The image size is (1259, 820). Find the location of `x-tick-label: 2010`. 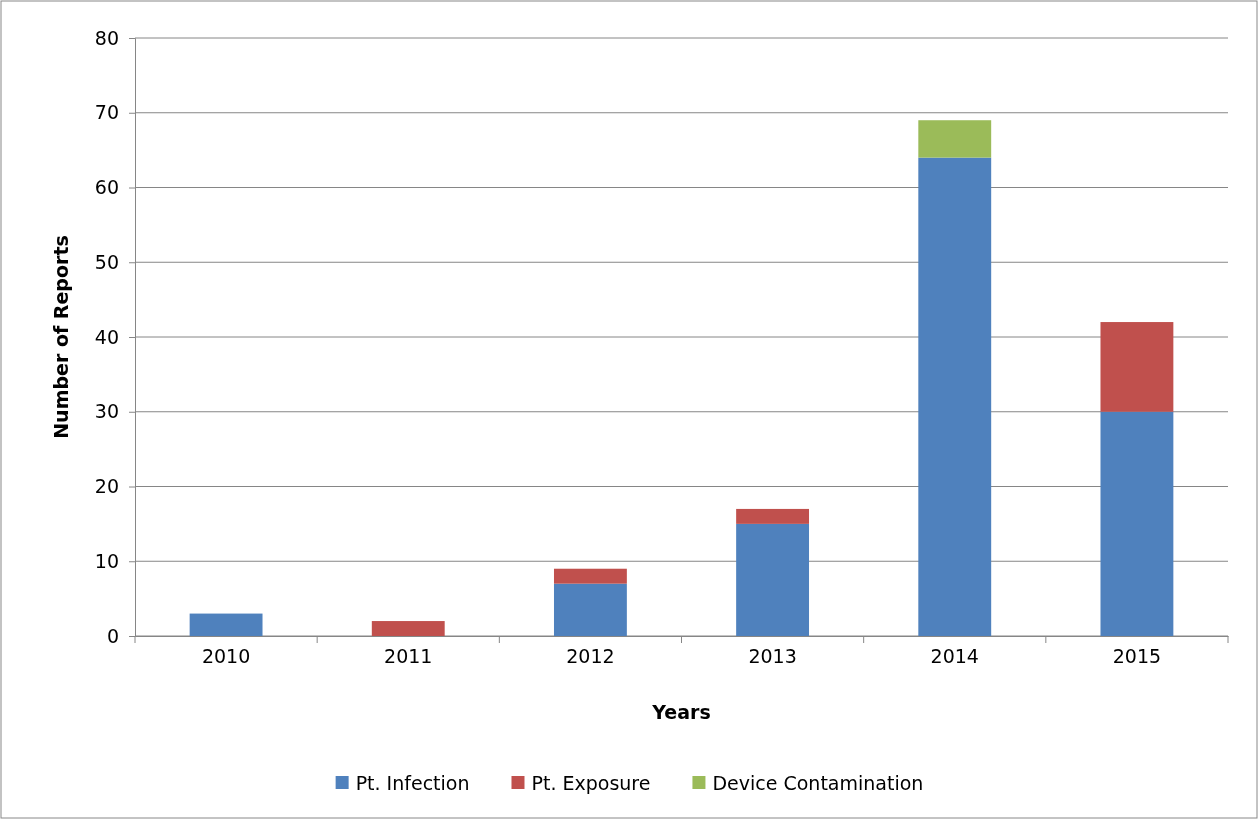

x-tick-label: 2010 is located at coordinates (226, 656).